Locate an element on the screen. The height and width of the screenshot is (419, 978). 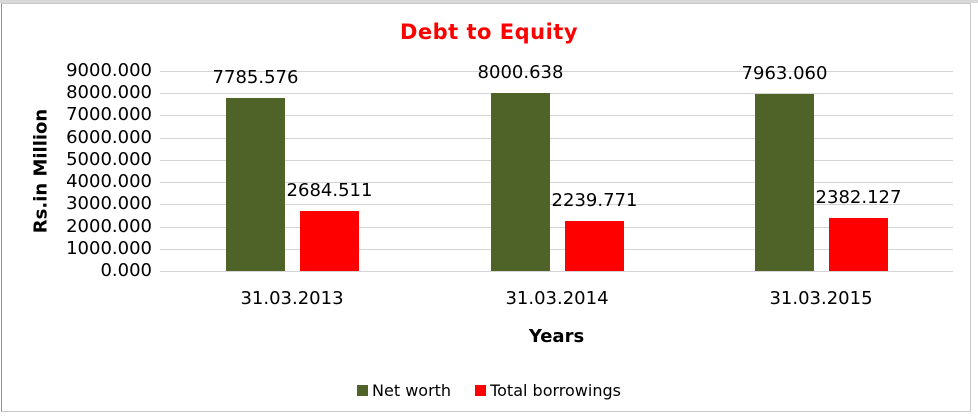
legend-item-total-borrowings: Total borrowings is located at coordinates (548, 390).